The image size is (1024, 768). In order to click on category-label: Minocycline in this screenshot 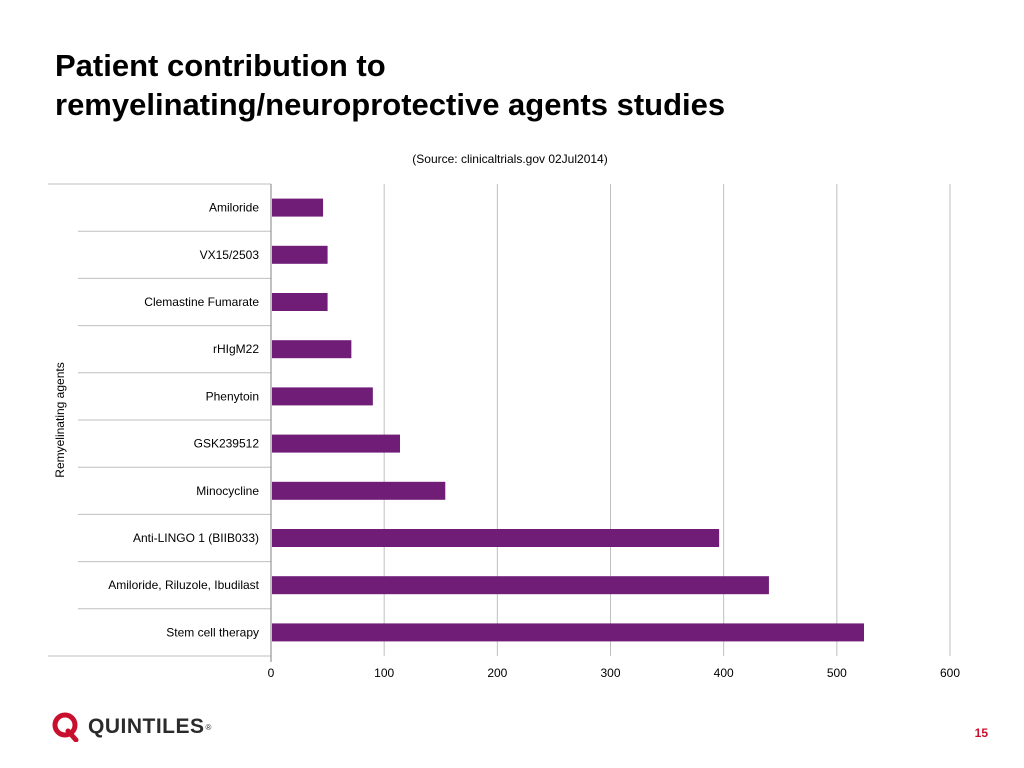, I will do `click(227, 491)`.